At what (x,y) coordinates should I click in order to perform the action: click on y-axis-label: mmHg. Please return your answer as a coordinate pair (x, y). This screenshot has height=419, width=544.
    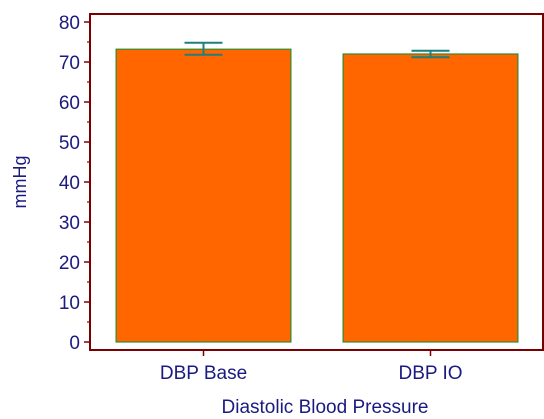
    Looking at the image, I should click on (20, 182).